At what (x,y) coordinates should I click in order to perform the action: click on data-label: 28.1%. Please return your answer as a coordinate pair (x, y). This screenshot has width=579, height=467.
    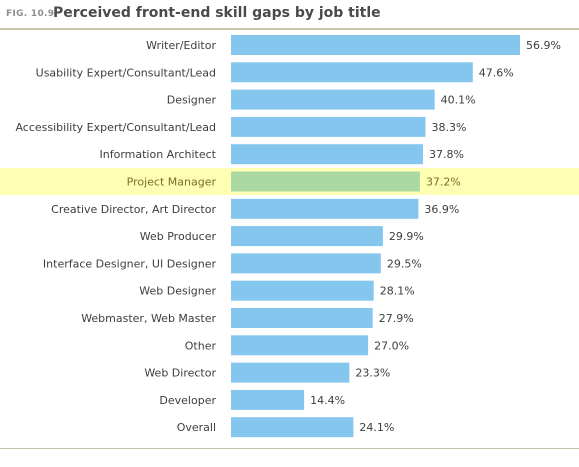
    Looking at the image, I should click on (397, 291).